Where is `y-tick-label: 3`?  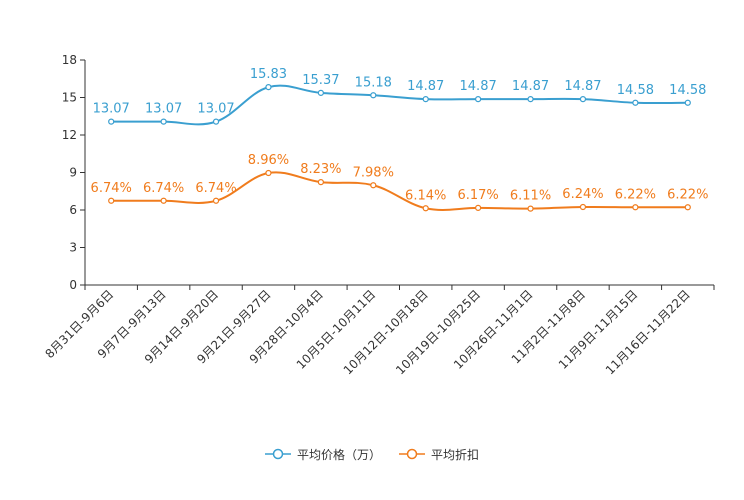 y-tick-label: 3 is located at coordinates (73, 248).